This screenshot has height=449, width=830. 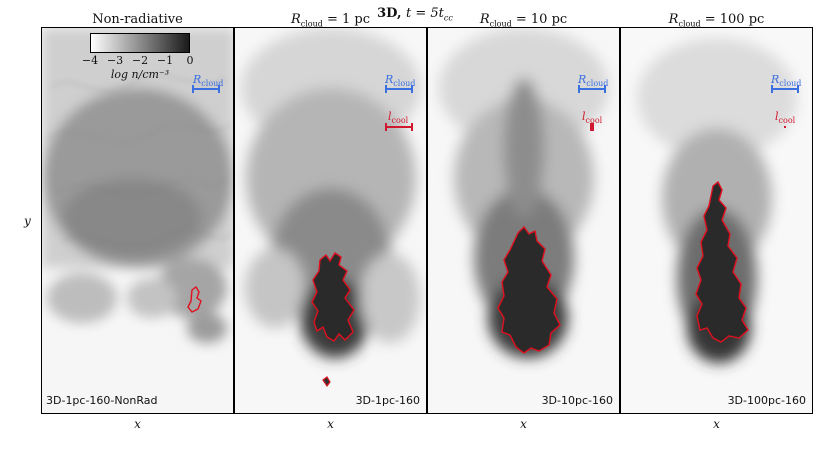 What do you see at coordinates (90, 60) in the screenshot?
I see `colorbar-tick: −4` at bounding box center [90, 60].